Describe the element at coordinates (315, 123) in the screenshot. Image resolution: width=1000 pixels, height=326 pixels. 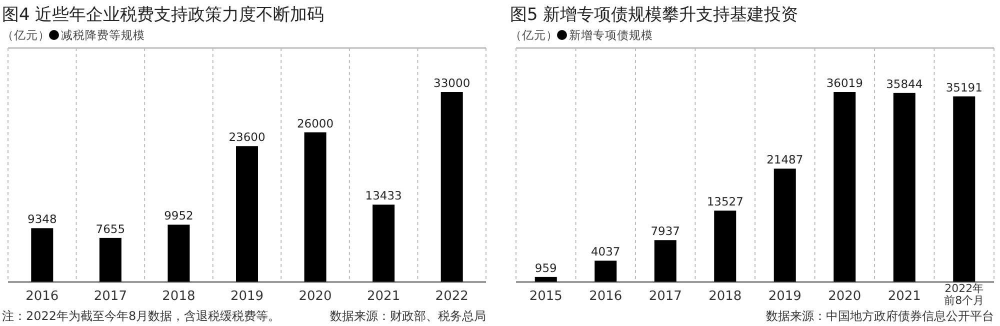
I see `data-label: 26000` at that location.